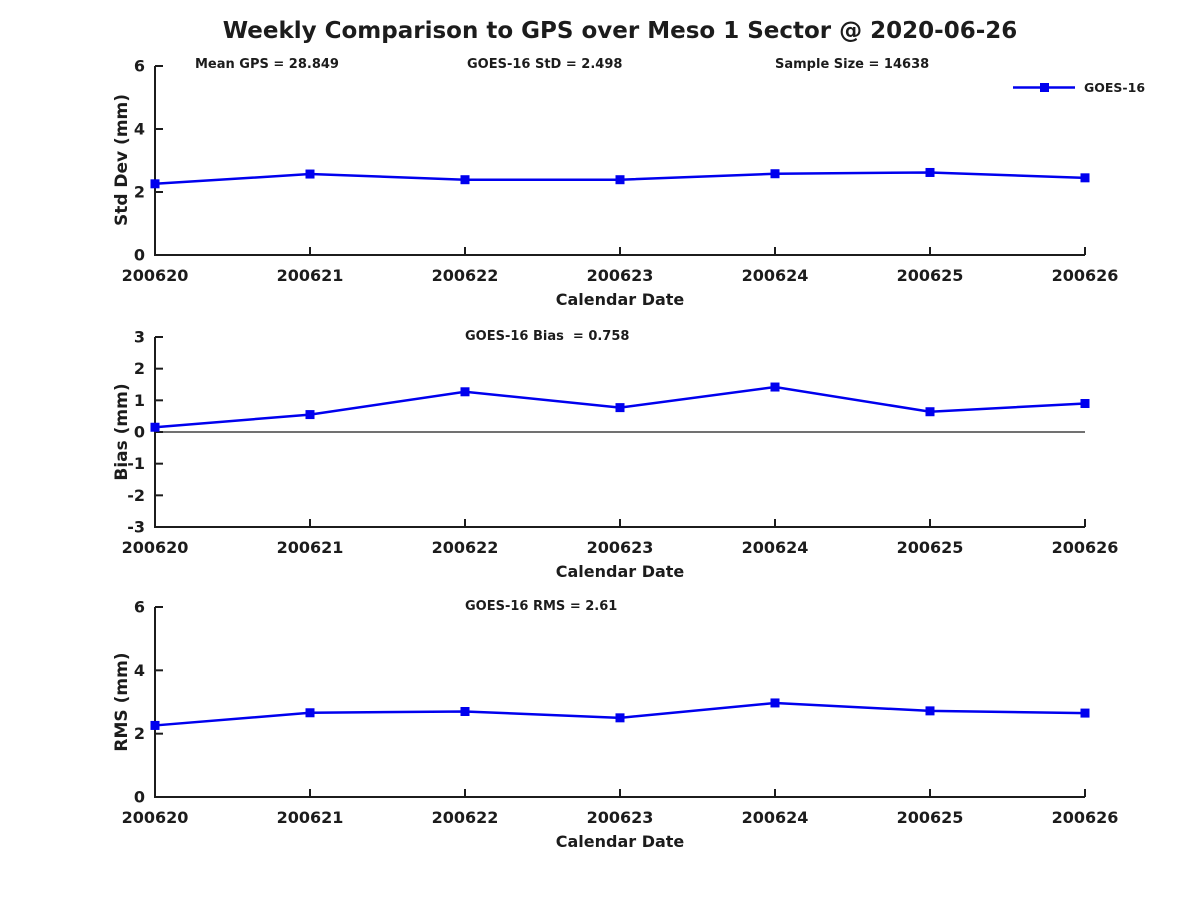  What do you see at coordinates (852, 64) in the screenshot?
I see `annotation-sample-size: Sample Size = 14638` at bounding box center [852, 64].